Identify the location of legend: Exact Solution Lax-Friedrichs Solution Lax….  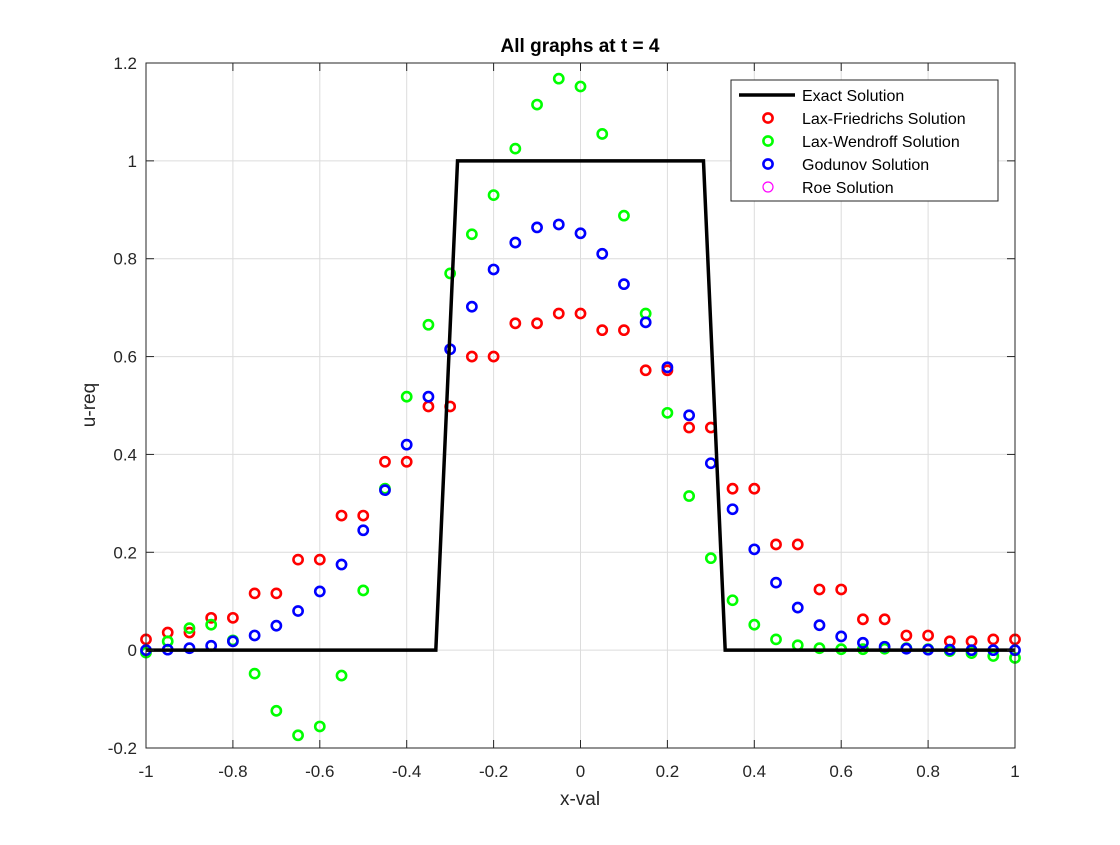
(864, 140).